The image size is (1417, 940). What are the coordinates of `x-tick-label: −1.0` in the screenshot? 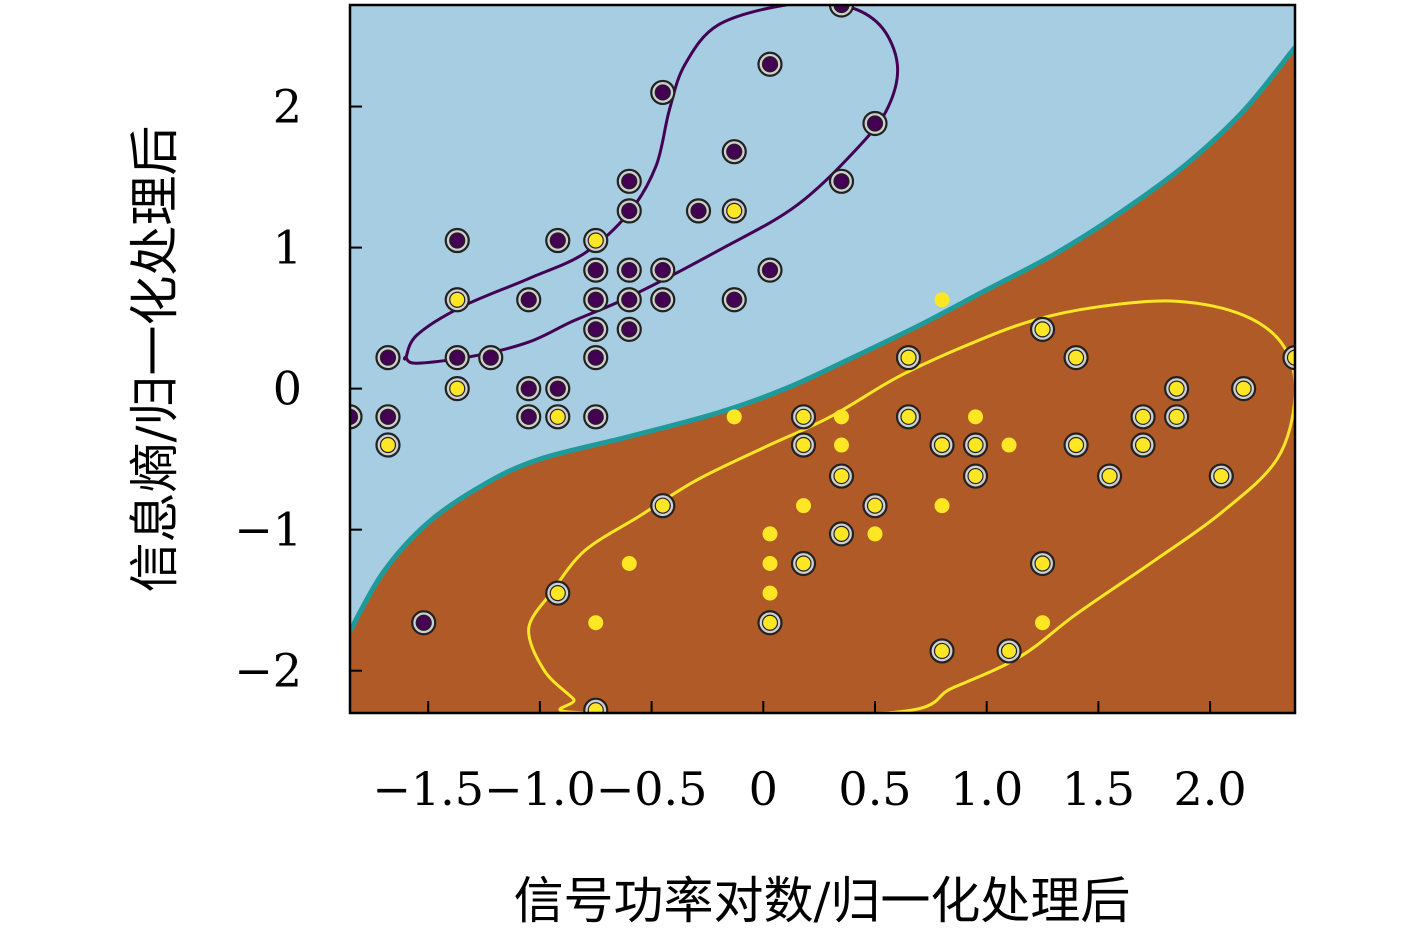 It's located at (540, 789).